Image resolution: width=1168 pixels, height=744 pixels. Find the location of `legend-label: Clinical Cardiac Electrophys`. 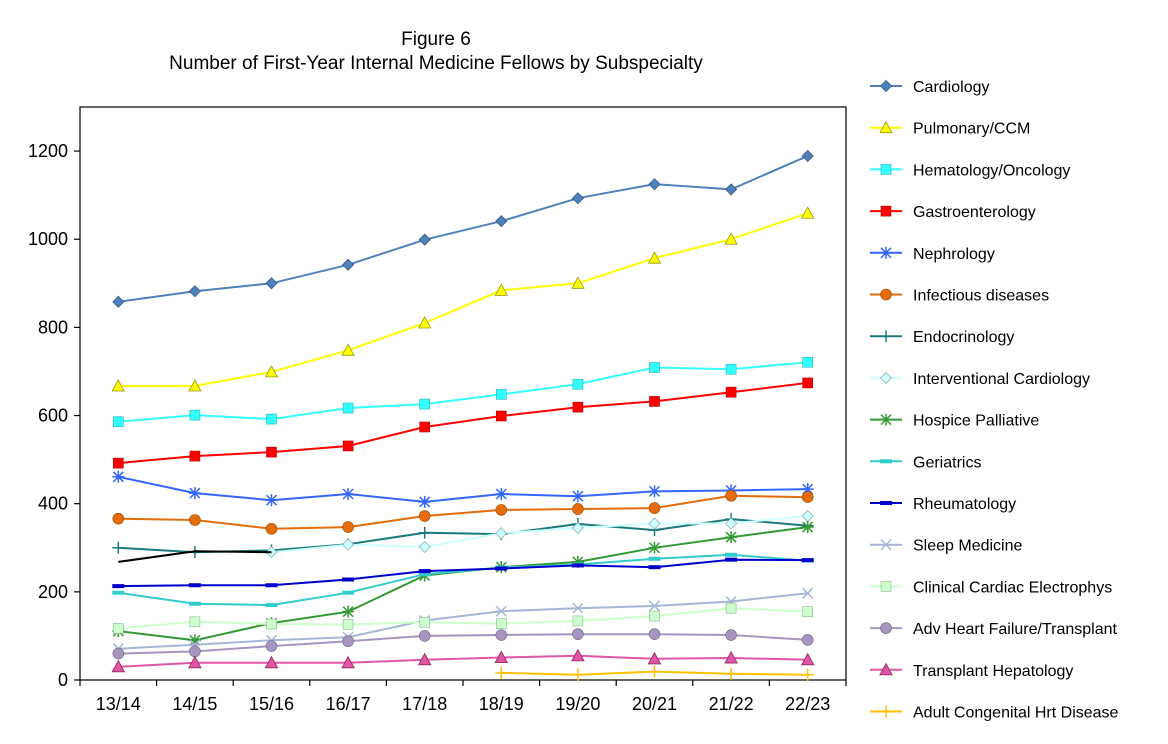

legend-label: Clinical Cardiac Electrophys is located at coordinates (1012, 587).